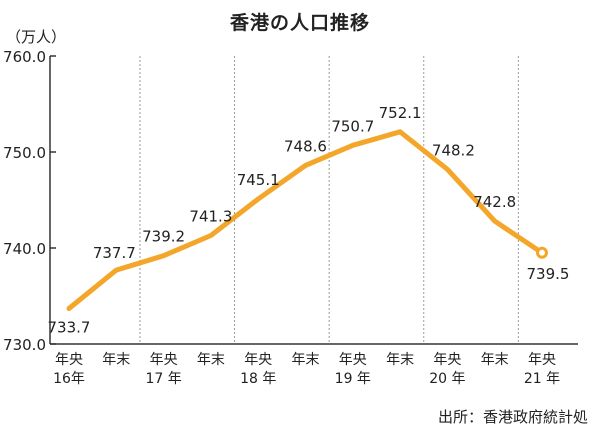 The image size is (600, 434). I want to click on data-label: 739.5, so click(548, 274).